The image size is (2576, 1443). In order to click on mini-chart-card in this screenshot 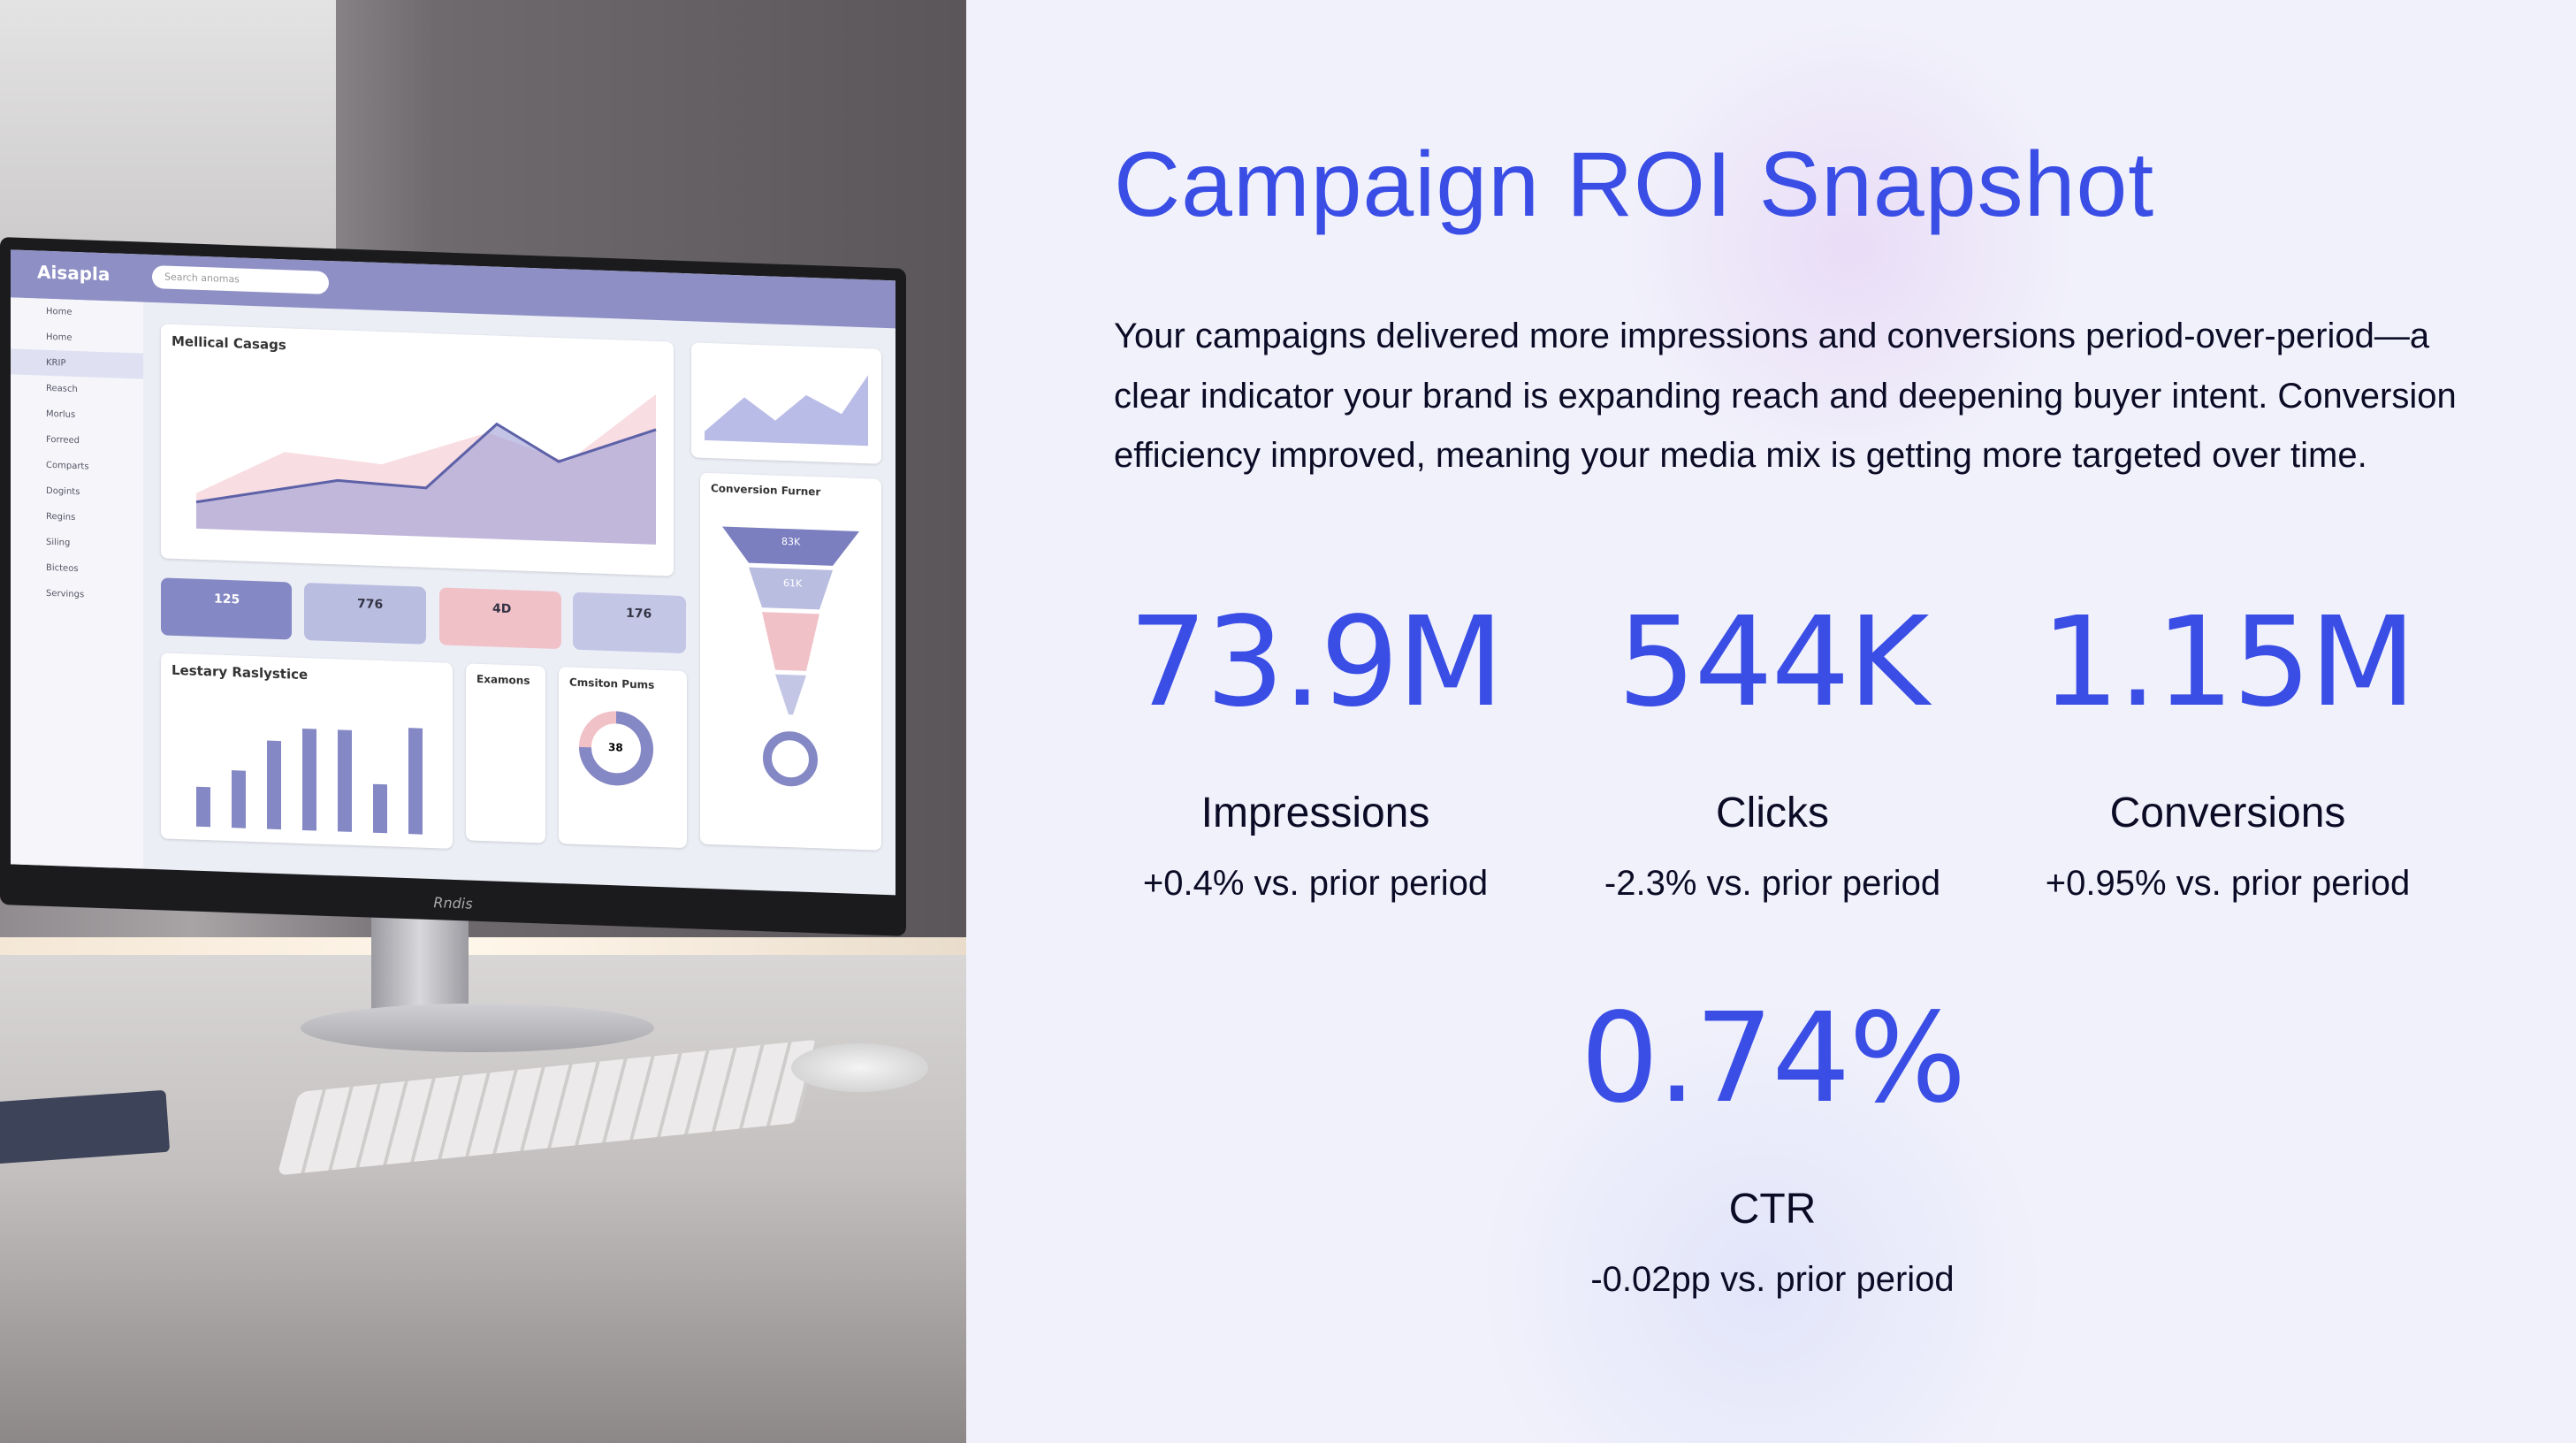, I will do `click(786, 403)`.